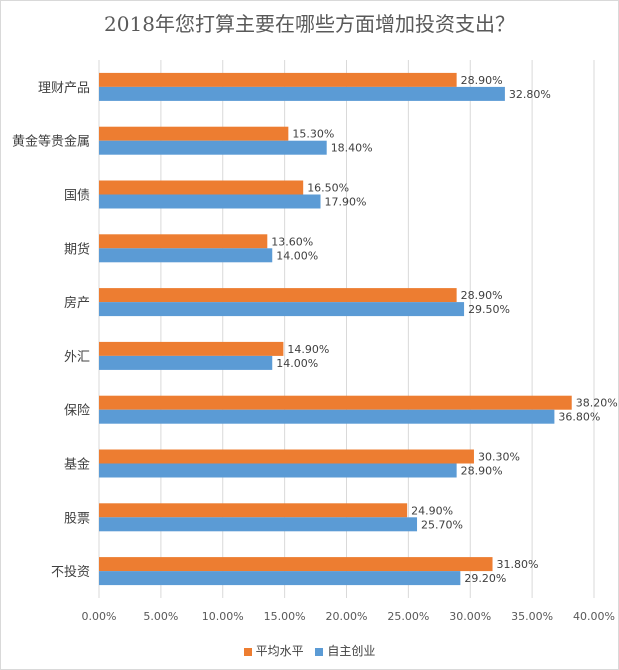 The height and width of the screenshot is (670, 619). Describe the element at coordinates (308, 349) in the screenshot. I see `data-label-average: 14.90%` at that location.